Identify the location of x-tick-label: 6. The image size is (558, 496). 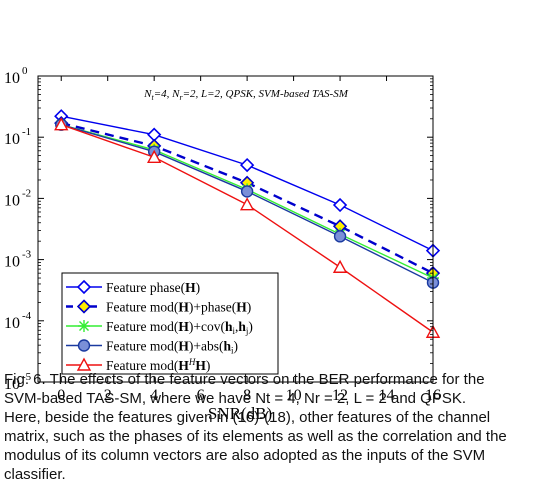
(201, 395).